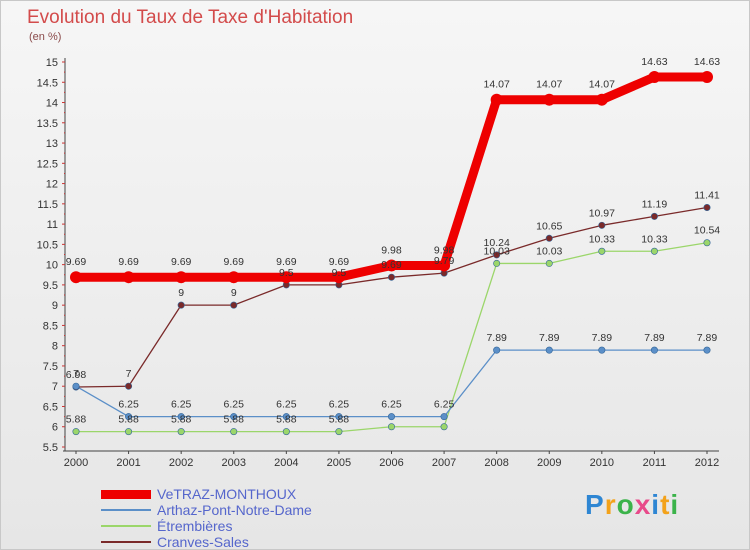 Image resolution: width=750 pixels, height=550 pixels. I want to click on legend-item: VeTRAZ-MONTHOUX, so click(206, 494).